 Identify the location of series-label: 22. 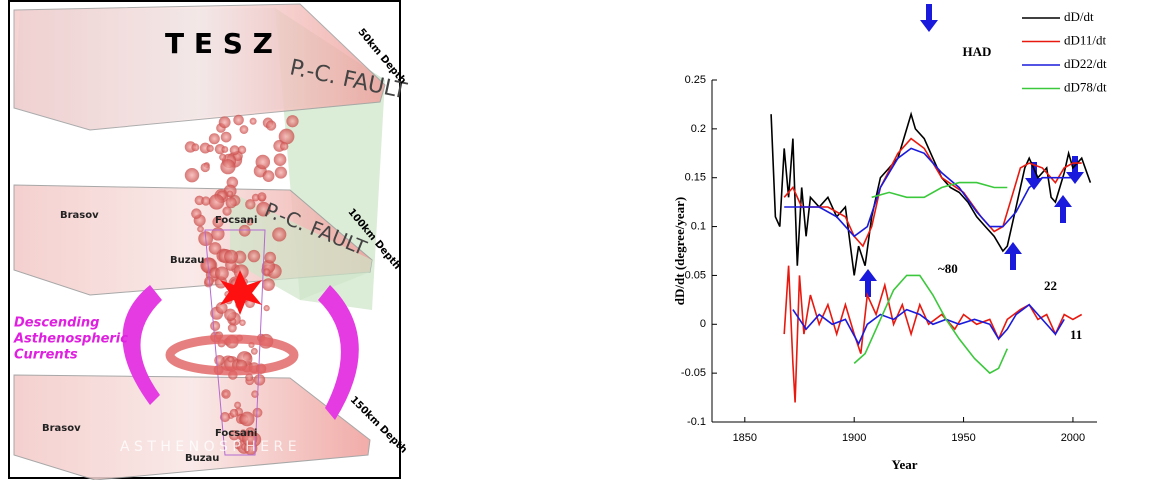
(1050, 285).